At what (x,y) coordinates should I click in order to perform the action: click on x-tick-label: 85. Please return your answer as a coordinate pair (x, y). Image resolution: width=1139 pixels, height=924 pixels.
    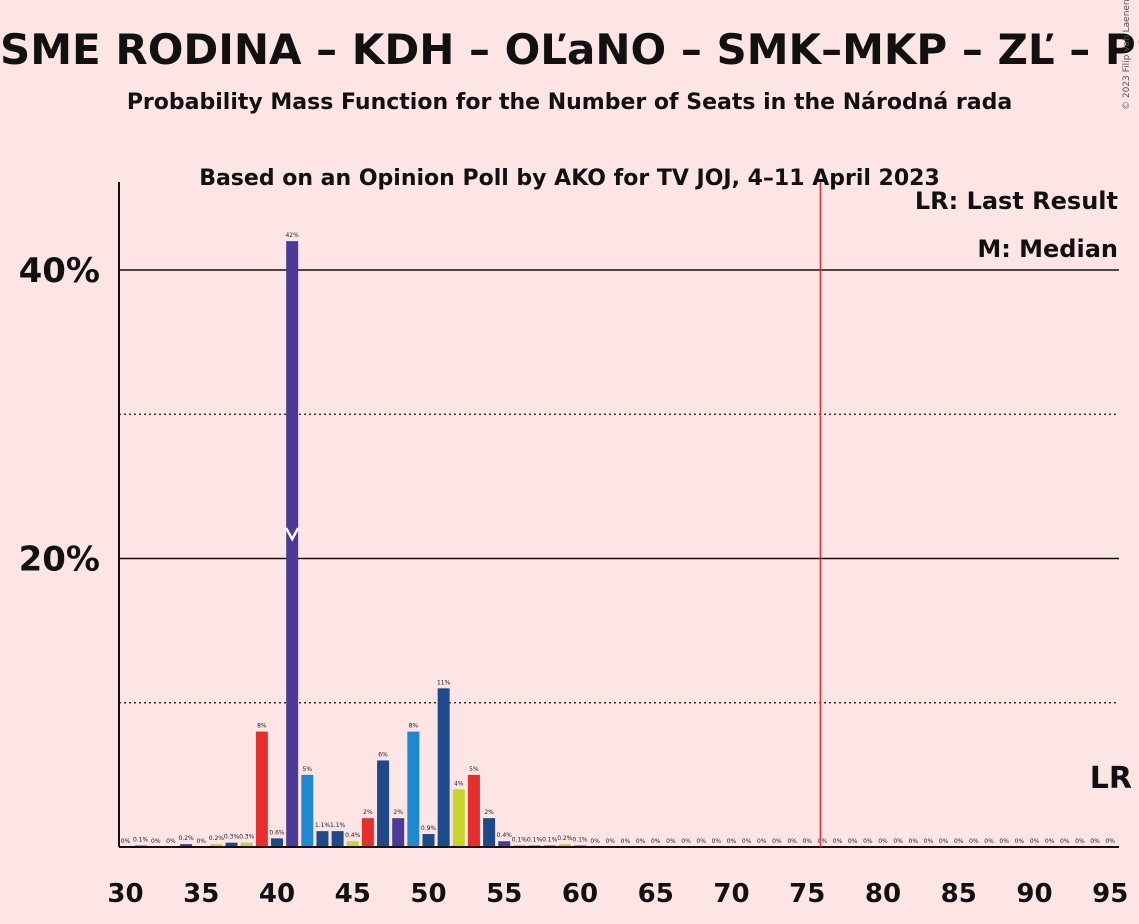
    Looking at the image, I should click on (959, 894).